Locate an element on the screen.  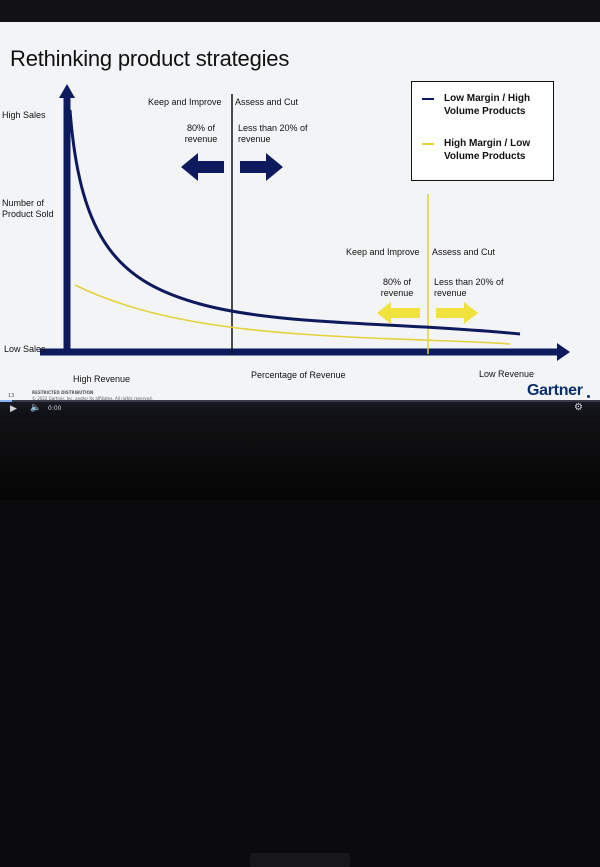
legend-swatch-navy is located at coordinates (428, 99).